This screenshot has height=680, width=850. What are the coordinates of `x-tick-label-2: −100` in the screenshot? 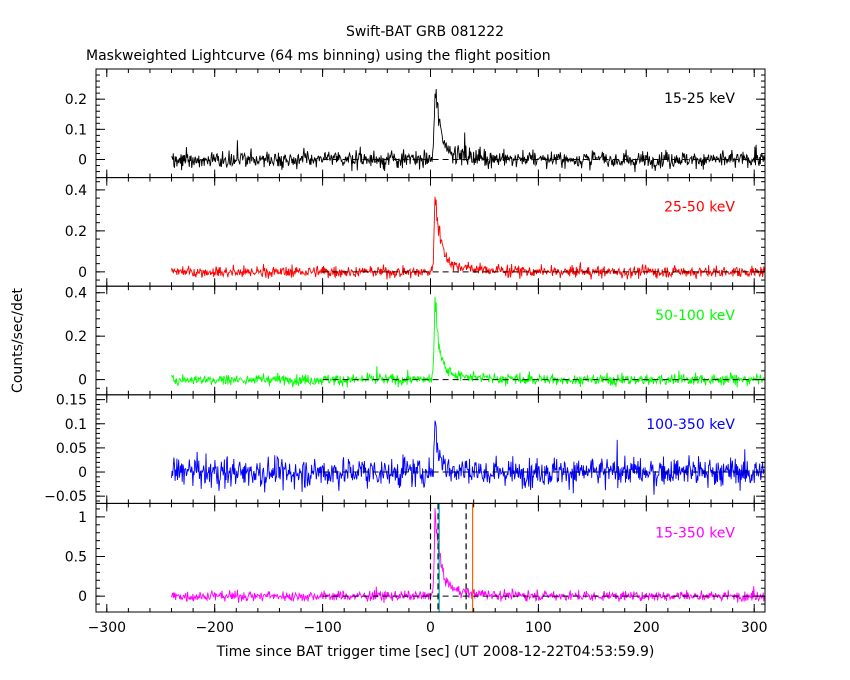 It's located at (322, 628).